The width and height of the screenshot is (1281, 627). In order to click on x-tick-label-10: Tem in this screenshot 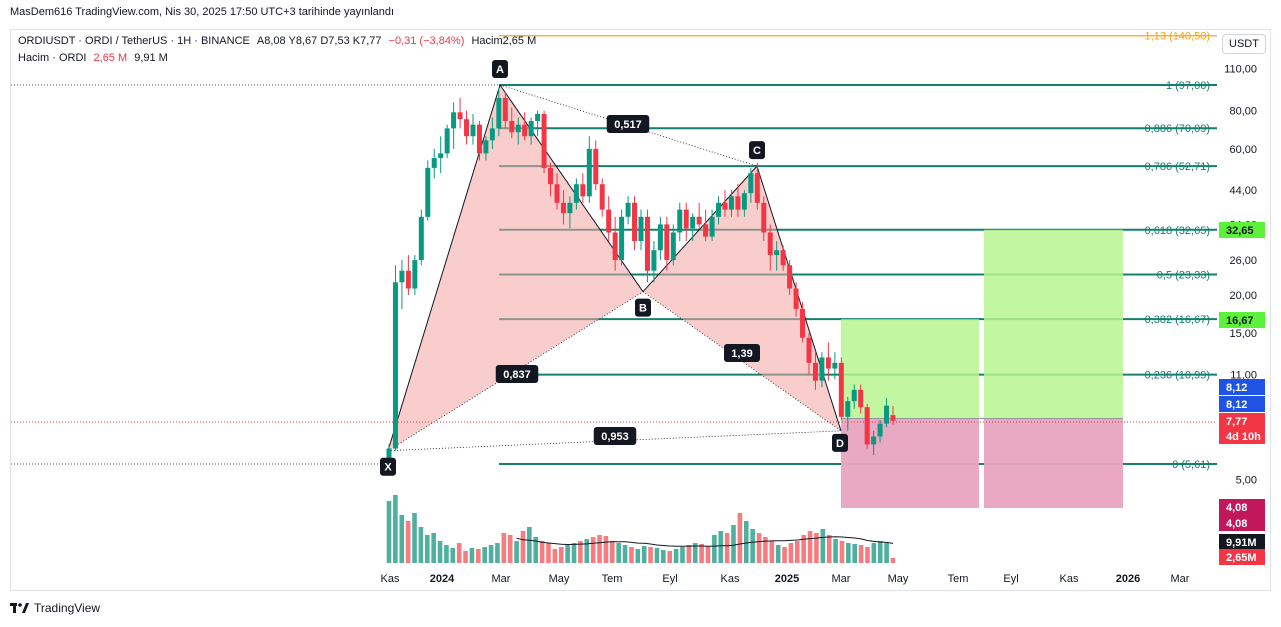, I will do `click(958, 579)`.